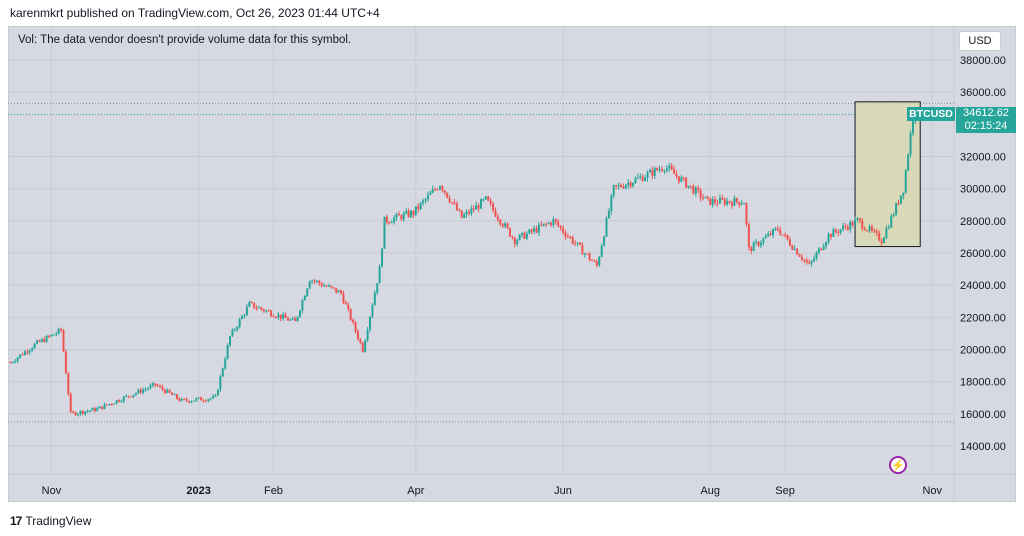  I want to click on tradingview-logo-icon: 17, so click(16, 521).